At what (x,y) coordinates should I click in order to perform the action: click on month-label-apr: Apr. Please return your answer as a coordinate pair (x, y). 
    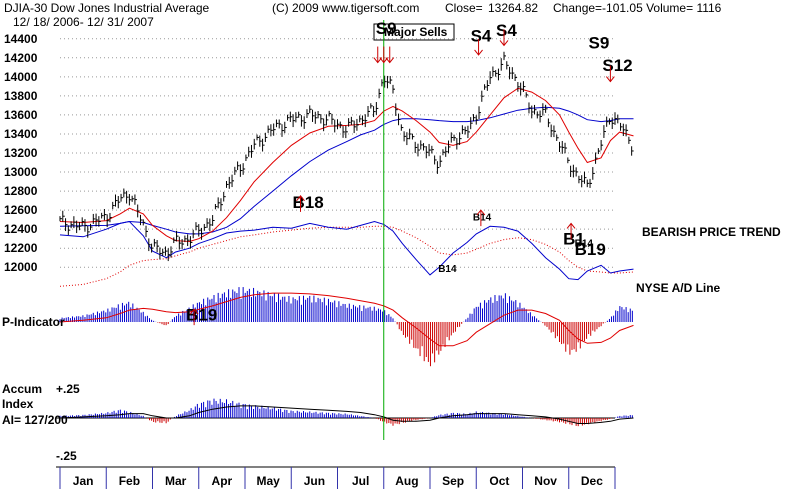
    Looking at the image, I should click on (222, 481).